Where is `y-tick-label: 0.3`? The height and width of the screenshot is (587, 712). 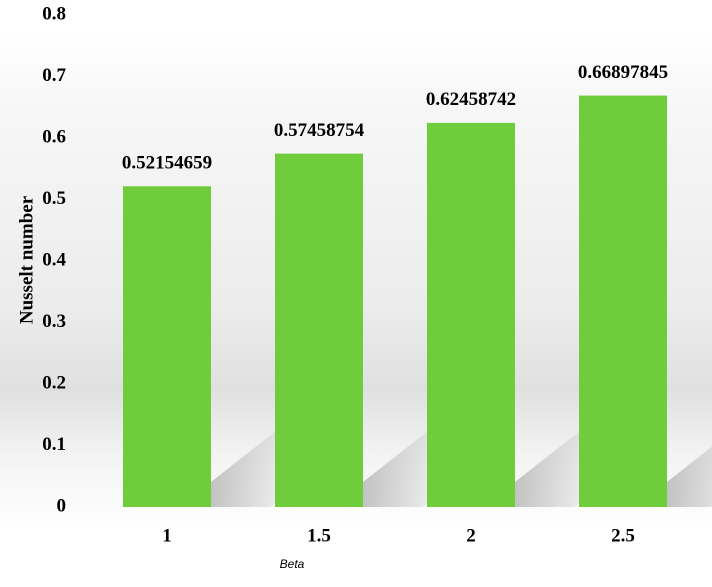 y-tick-label: 0.3 is located at coordinates (54, 321).